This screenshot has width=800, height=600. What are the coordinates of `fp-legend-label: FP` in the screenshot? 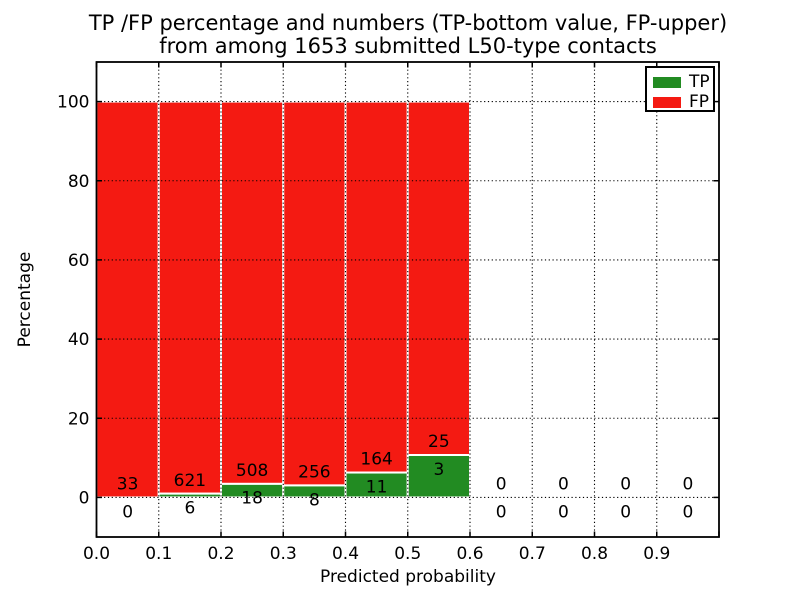 It's located at (699, 101).